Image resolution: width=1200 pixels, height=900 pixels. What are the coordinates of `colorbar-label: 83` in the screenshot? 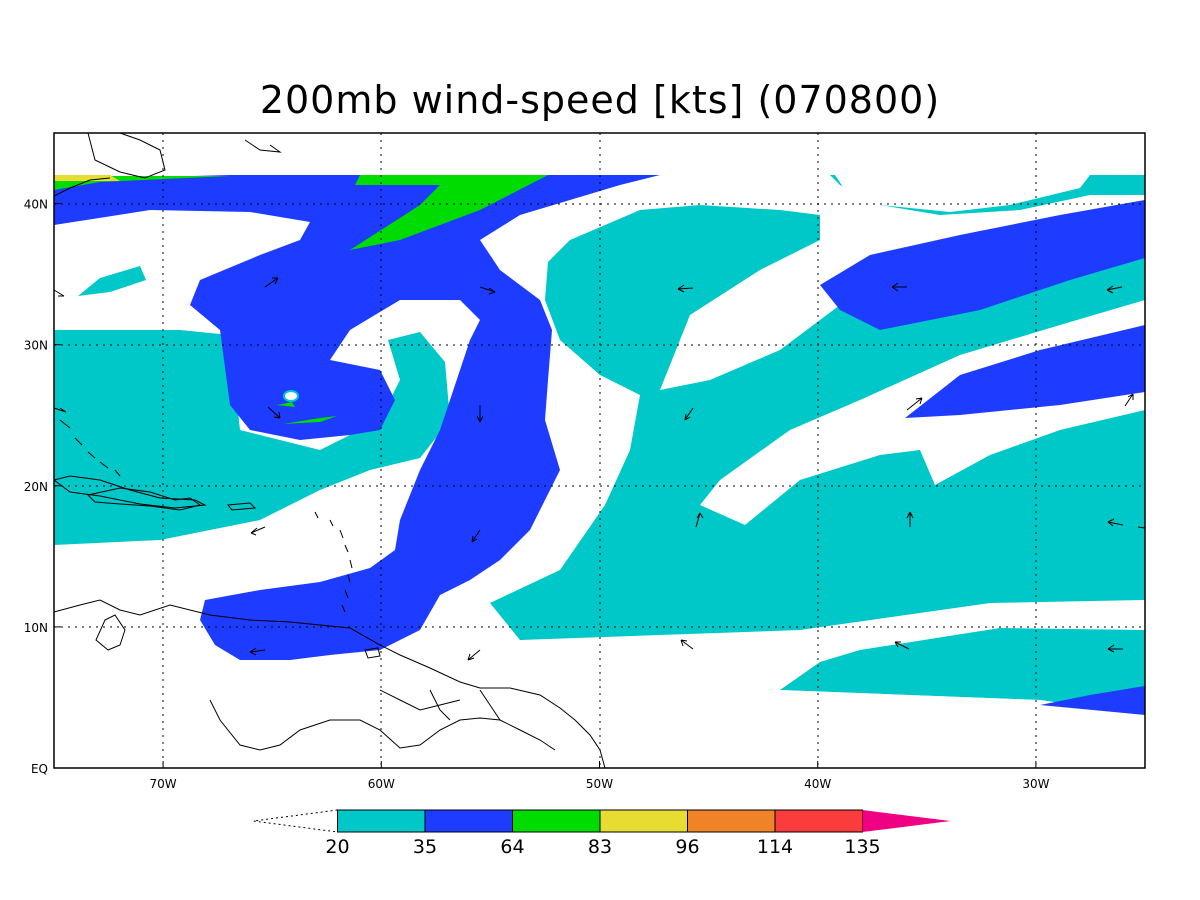 It's located at (600, 847).